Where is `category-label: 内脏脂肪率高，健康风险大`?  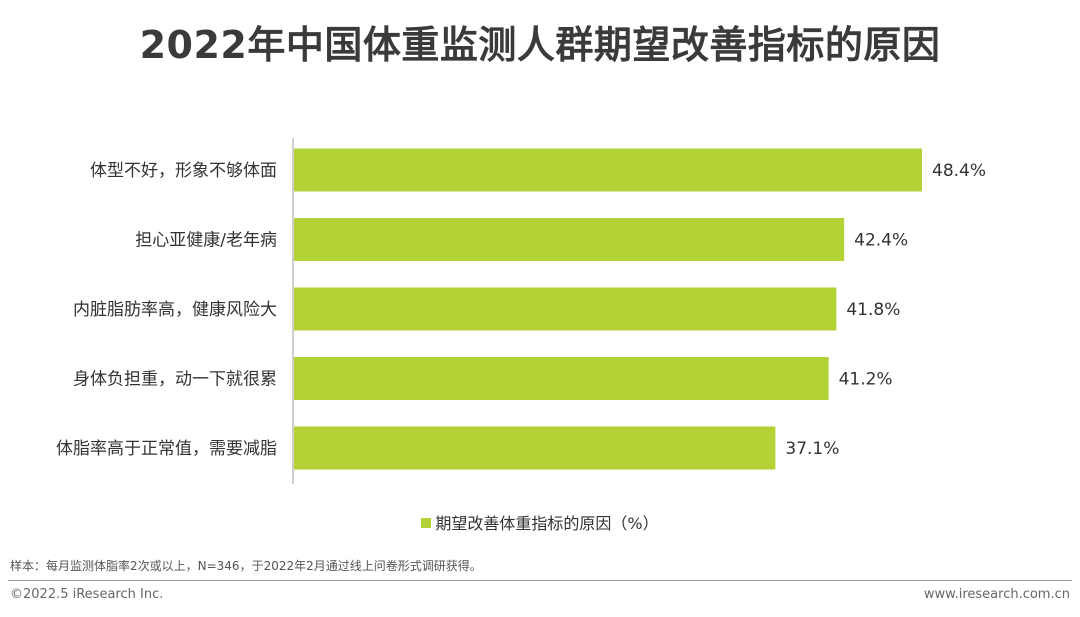 category-label: 内脏脂肪率高，健康风险大 is located at coordinates (175, 310).